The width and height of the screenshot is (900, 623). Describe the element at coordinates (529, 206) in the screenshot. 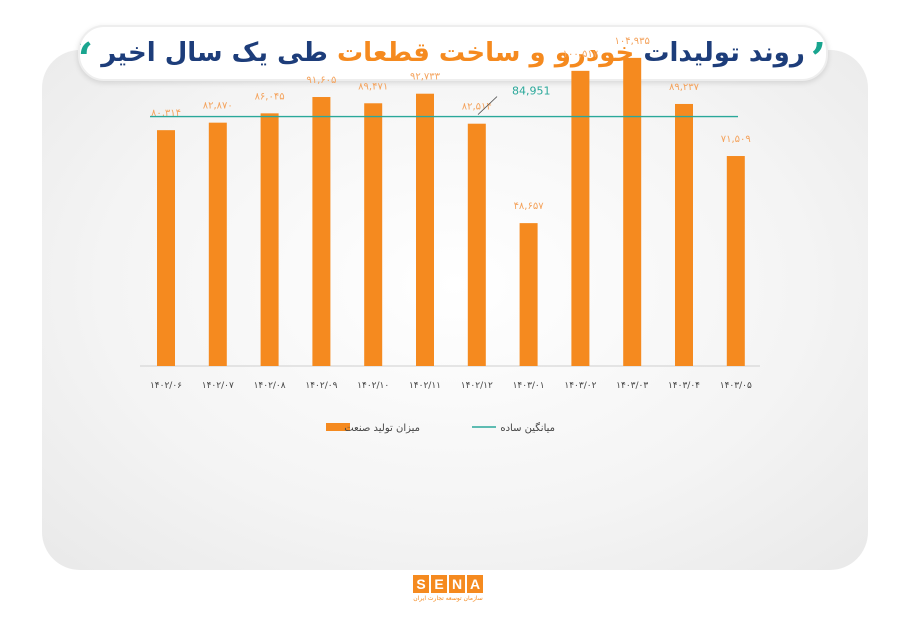

I see `data-label: ۴۸,۶۵۷` at that location.